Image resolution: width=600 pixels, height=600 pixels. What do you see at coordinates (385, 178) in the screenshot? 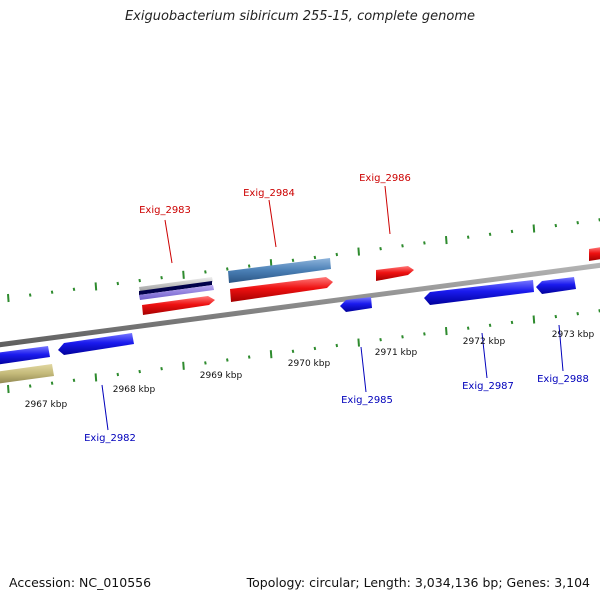
I see `gene-label-exig-2986: Exig_2986` at bounding box center [385, 178].